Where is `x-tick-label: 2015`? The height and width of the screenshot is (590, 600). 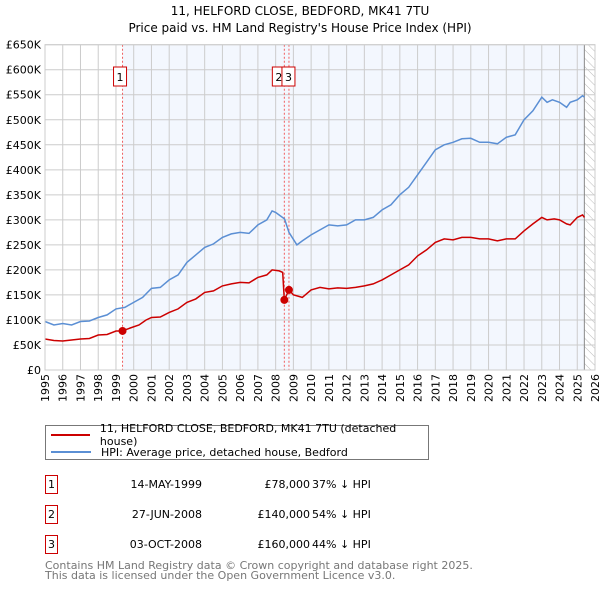
x-tick-label: 2015 is located at coordinates (400, 388).